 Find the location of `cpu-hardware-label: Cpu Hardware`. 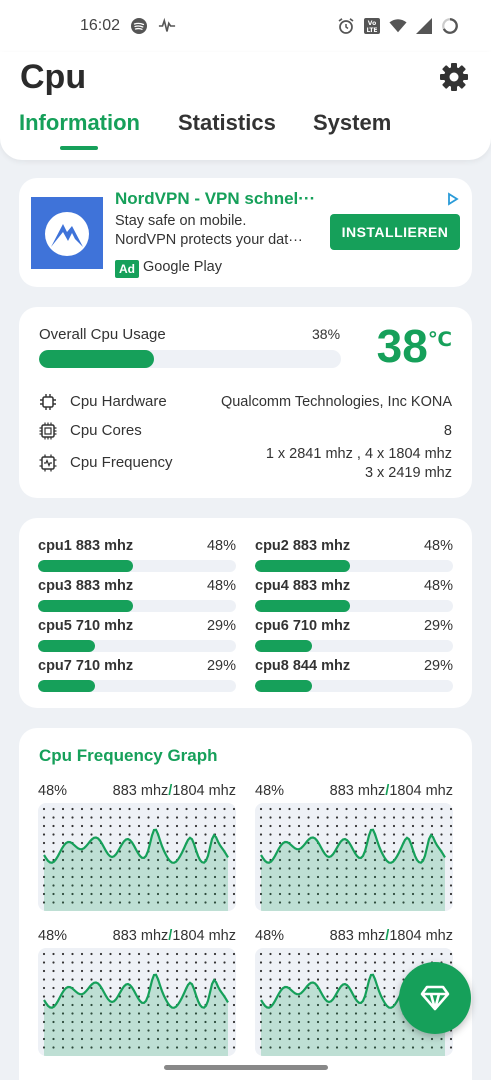

cpu-hardware-label: Cpu Hardware is located at coordinates (118, 401).